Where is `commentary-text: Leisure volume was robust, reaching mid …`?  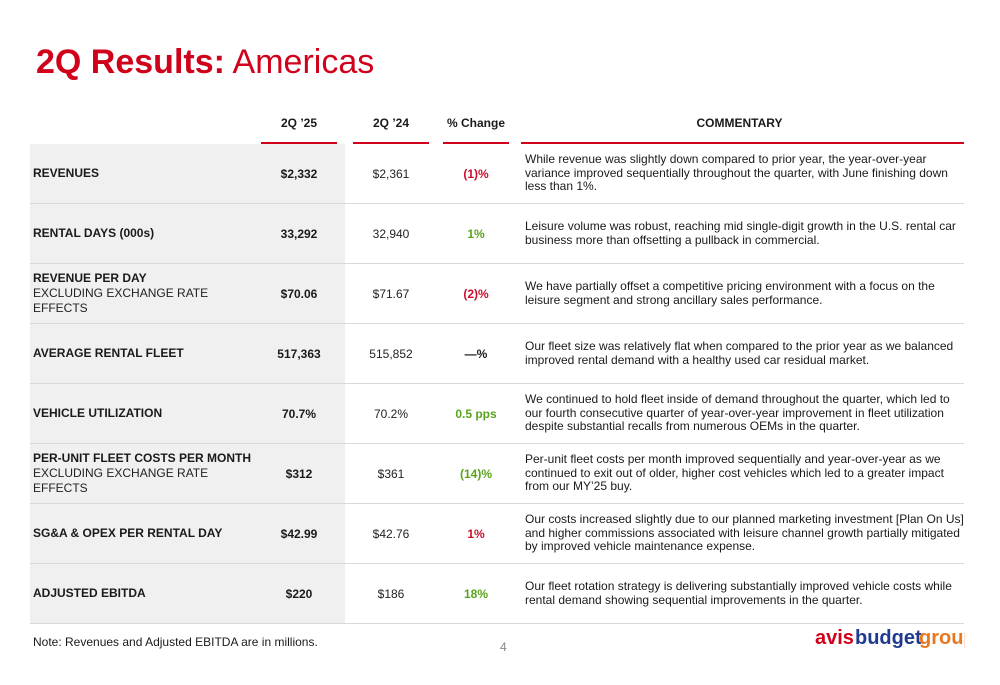 commentary-text: Leisure volume was robust, reaching mid … is located at coordinates (739, 234).